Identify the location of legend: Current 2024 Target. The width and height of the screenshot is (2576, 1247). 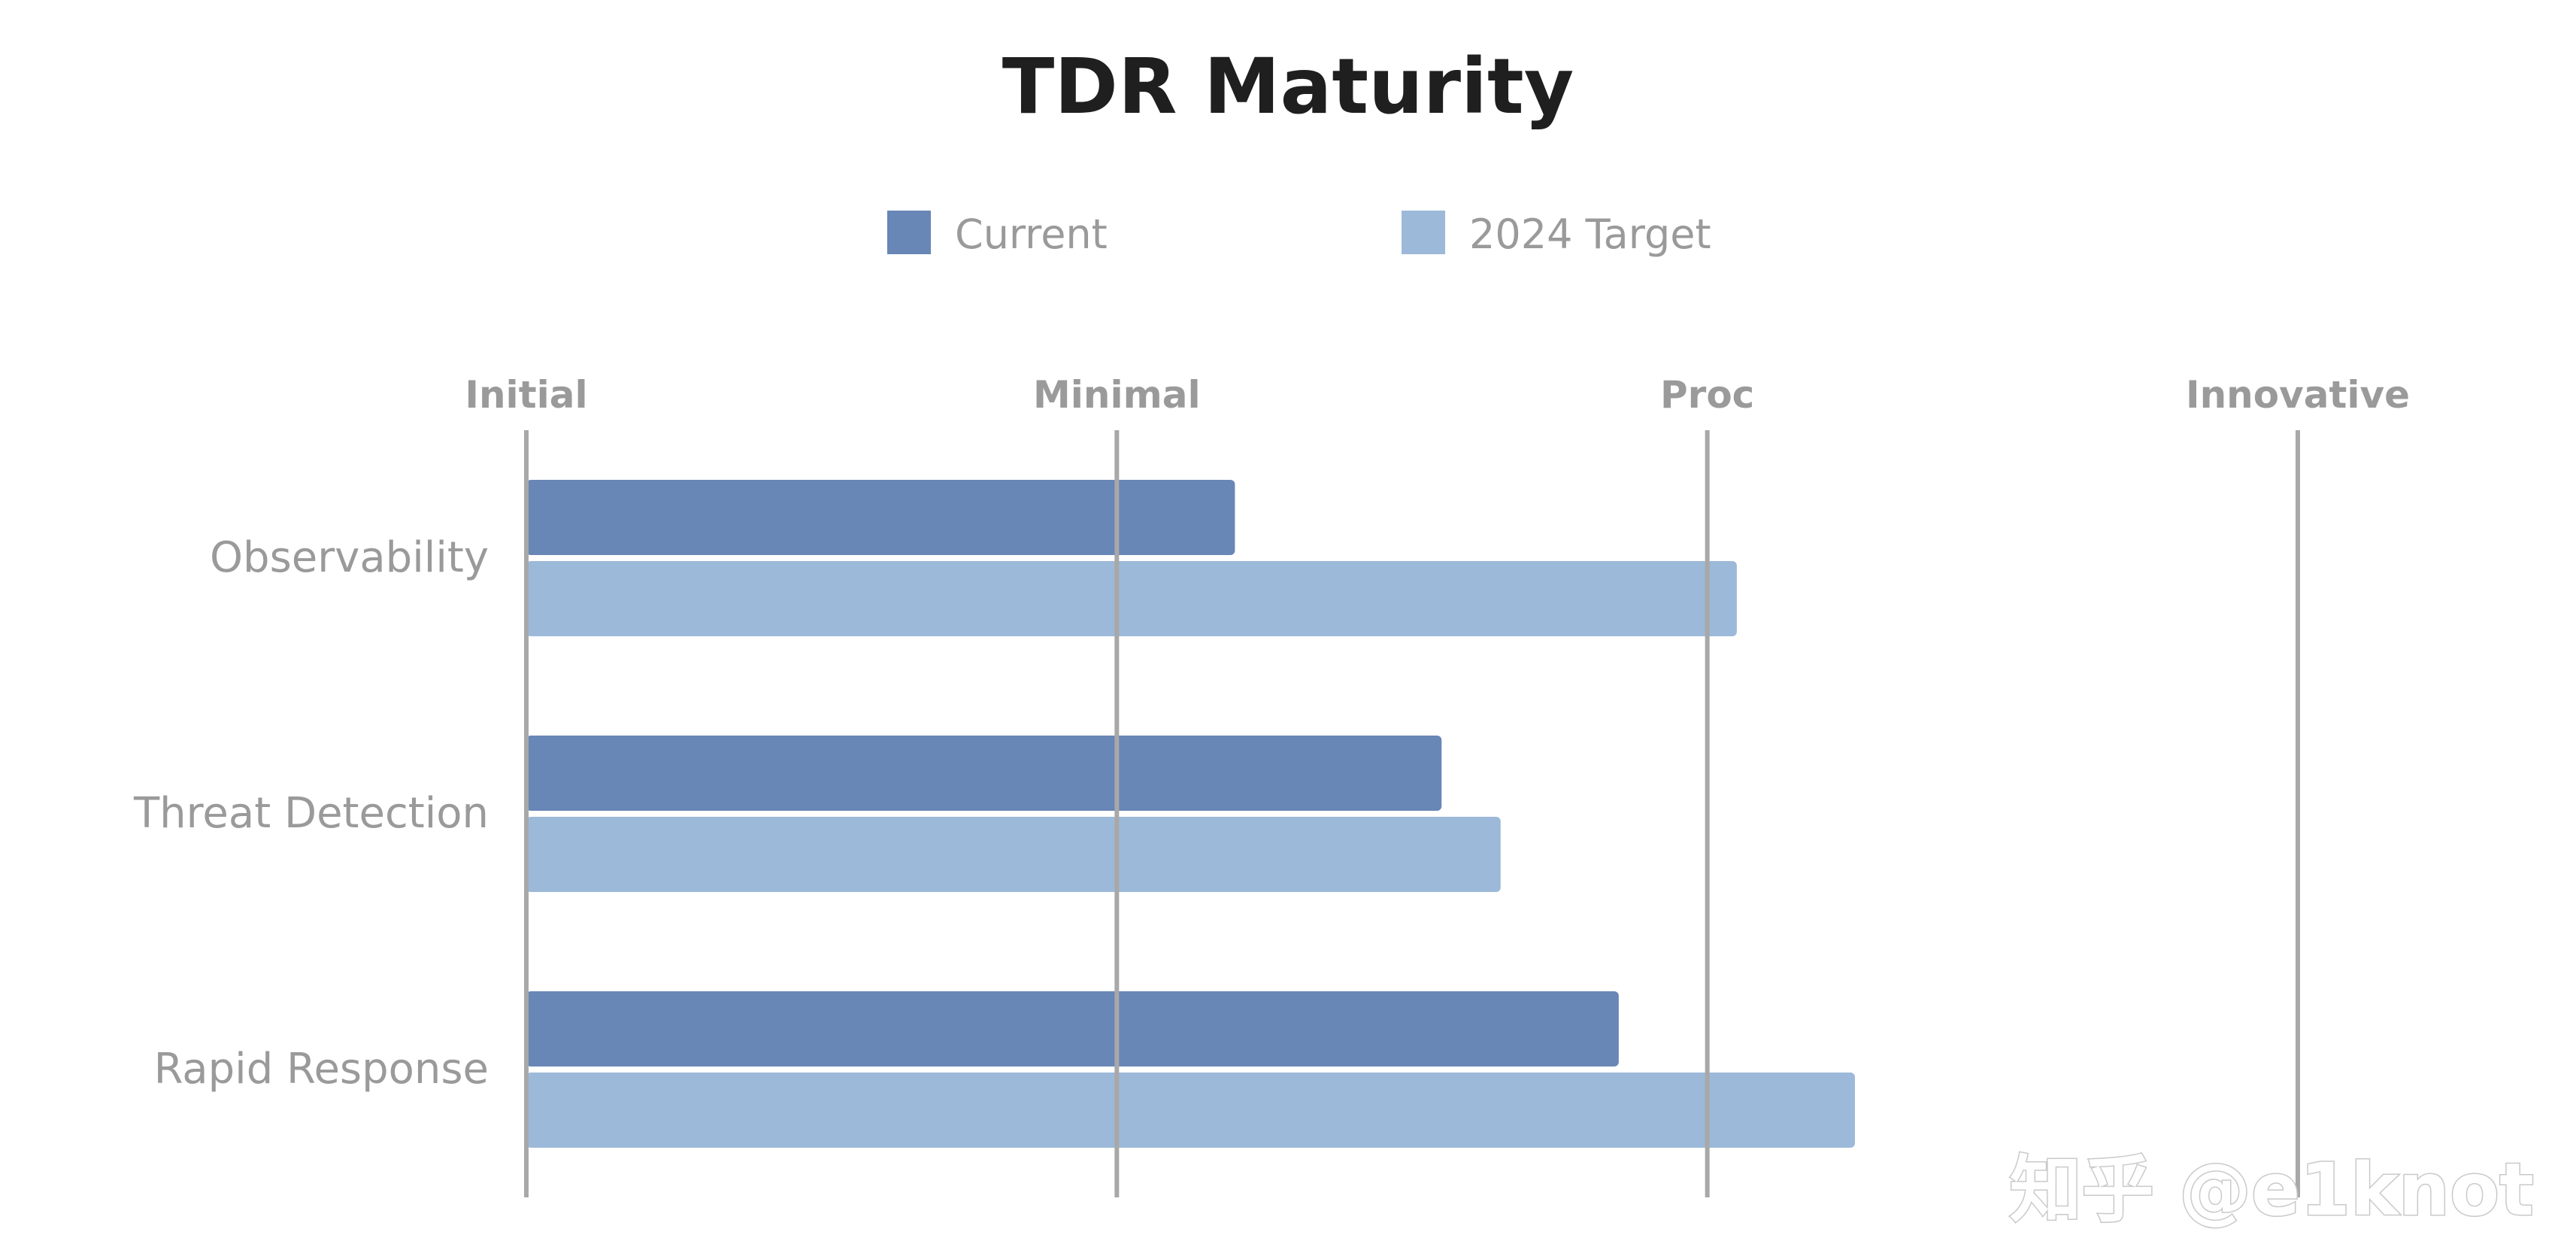
(1299, 234).